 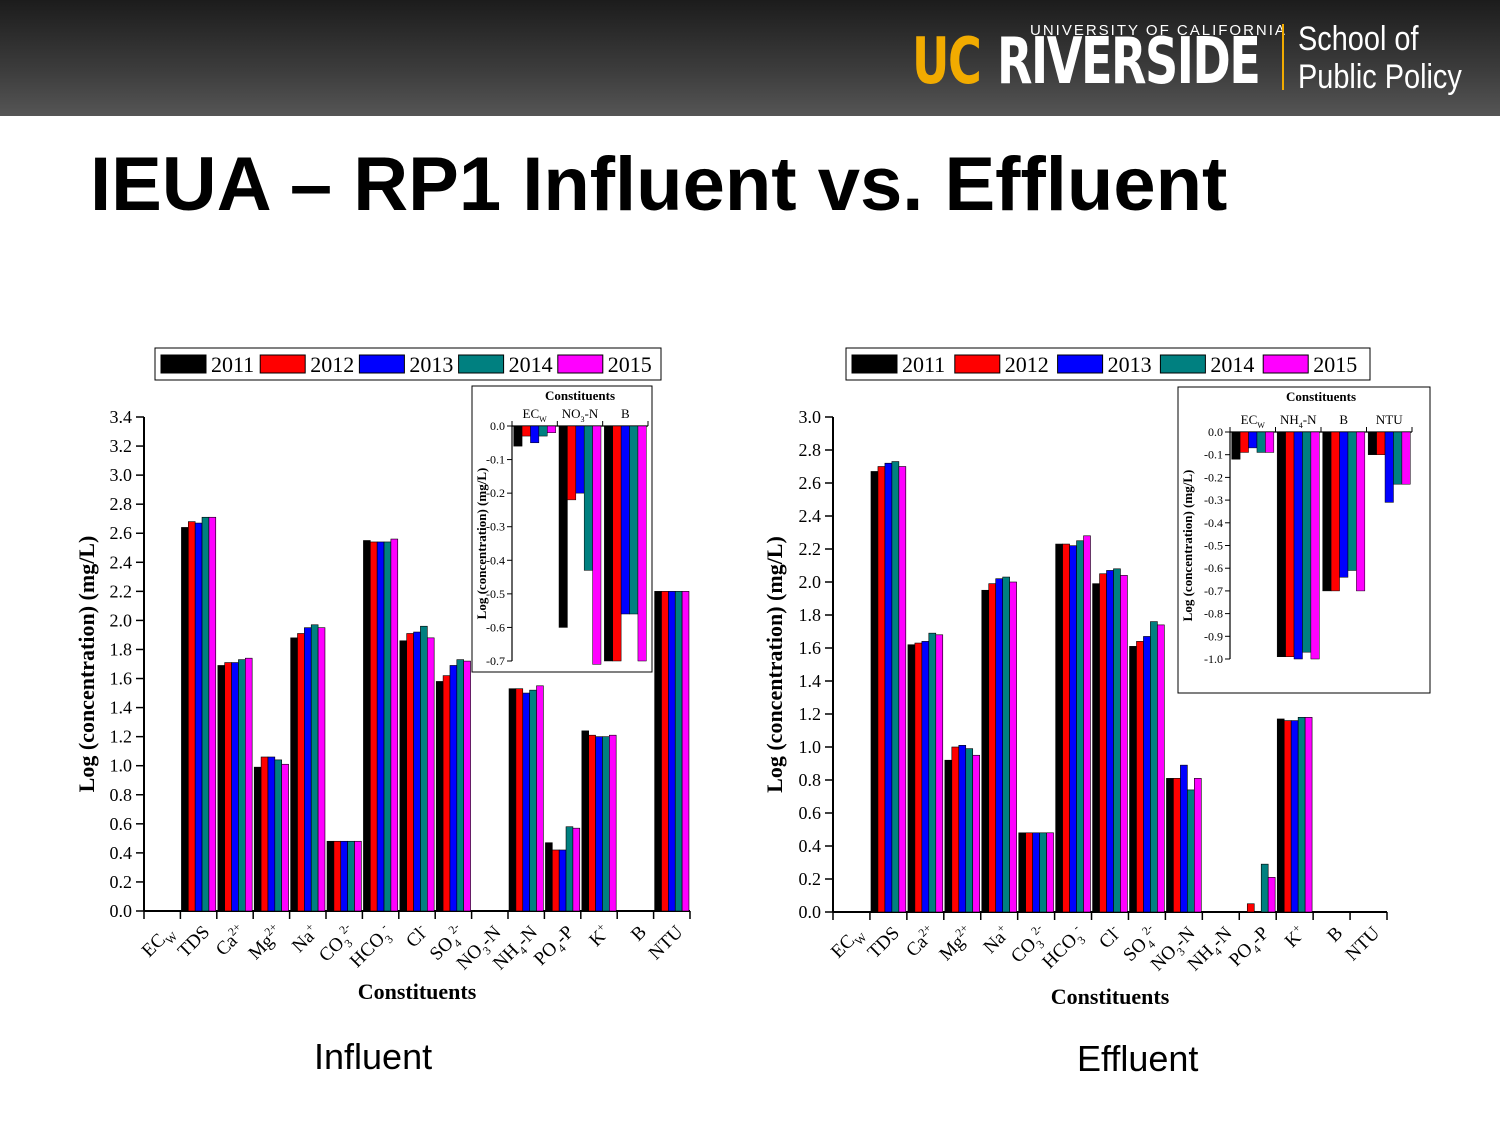 What do you see at coordinates (1250, 948) in the screenshot?
I see `effluent-xtick-label: PO4-P` at bounding box center [1250, 948].